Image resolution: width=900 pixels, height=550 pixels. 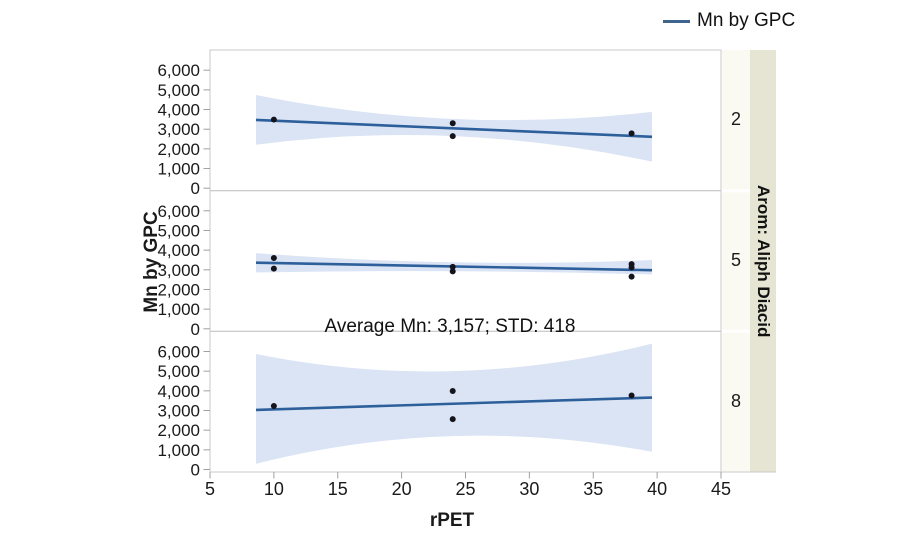 What do you see at coordinates (338, 489) in the screenshot?
I see `x-tick-label: 15` at bounding box center [338, 489].